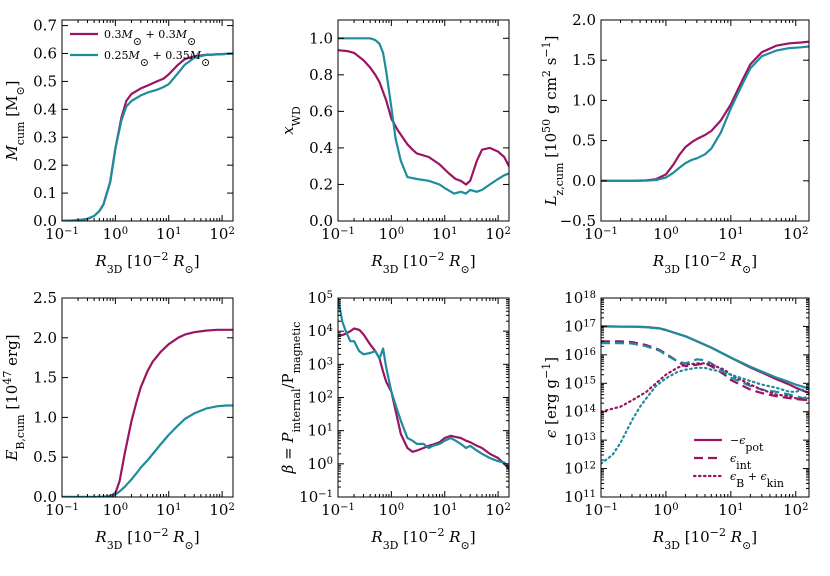 The width and height of the screenshot is (830, 576). What do you see at coordinates (580, 412) in the screenshot?
I see `y-tick-label: 10¹⁴` at bounding box center [580, 412].